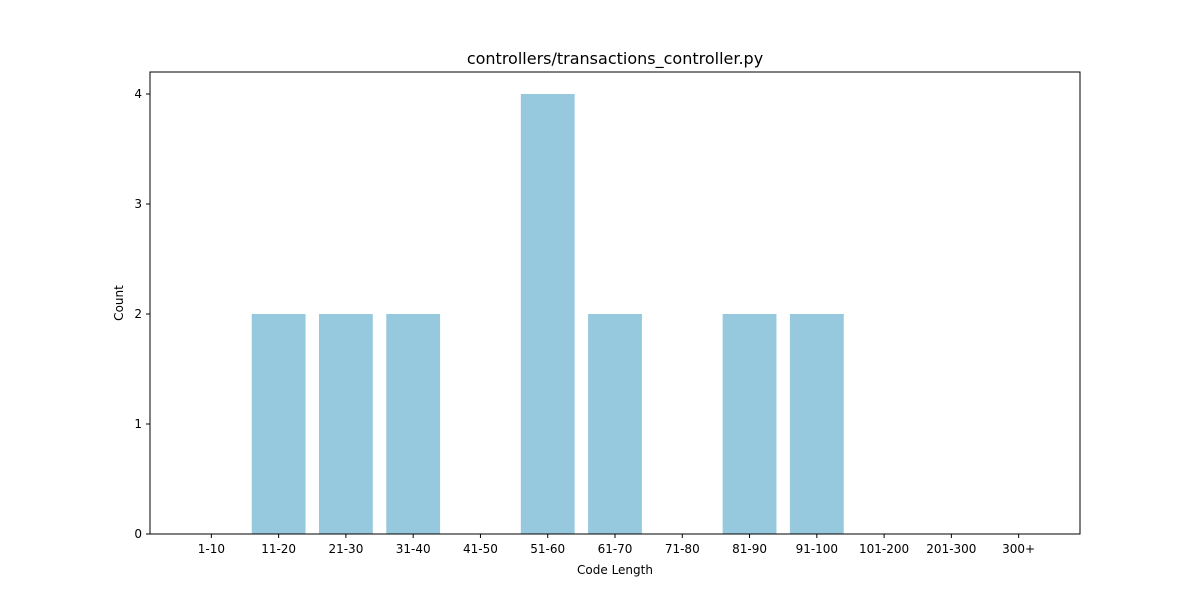  I want to click on y-axis-ticks: 0 1 2 3 4, so click(142, 314).